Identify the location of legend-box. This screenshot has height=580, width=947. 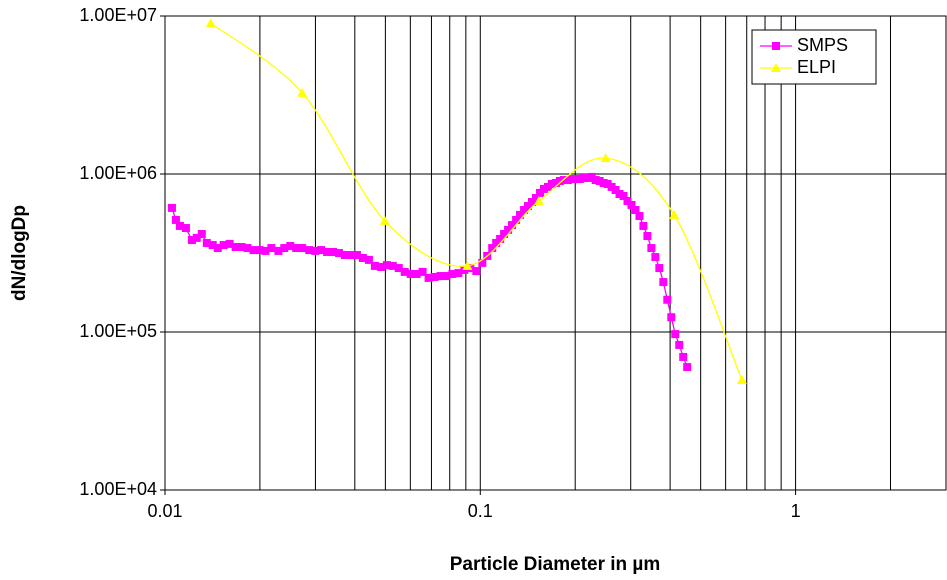
(814, 57).